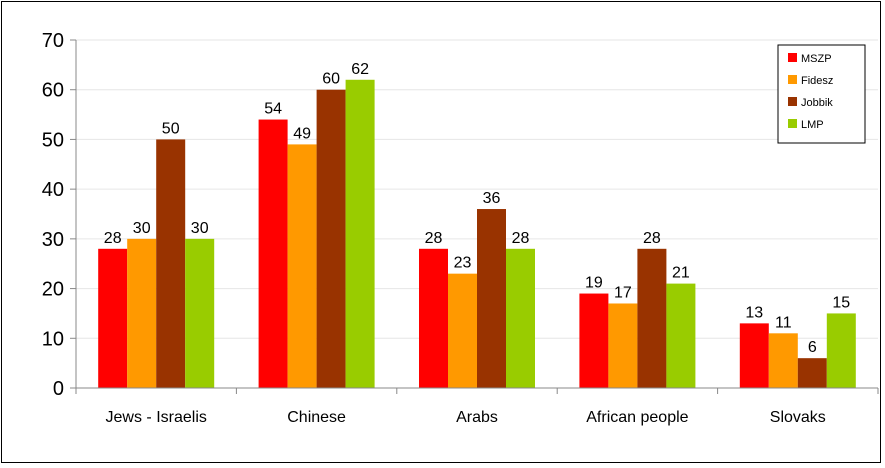  I want to click on legend: MSZP Fidesz Jobbik LMP, so click(821, 94).